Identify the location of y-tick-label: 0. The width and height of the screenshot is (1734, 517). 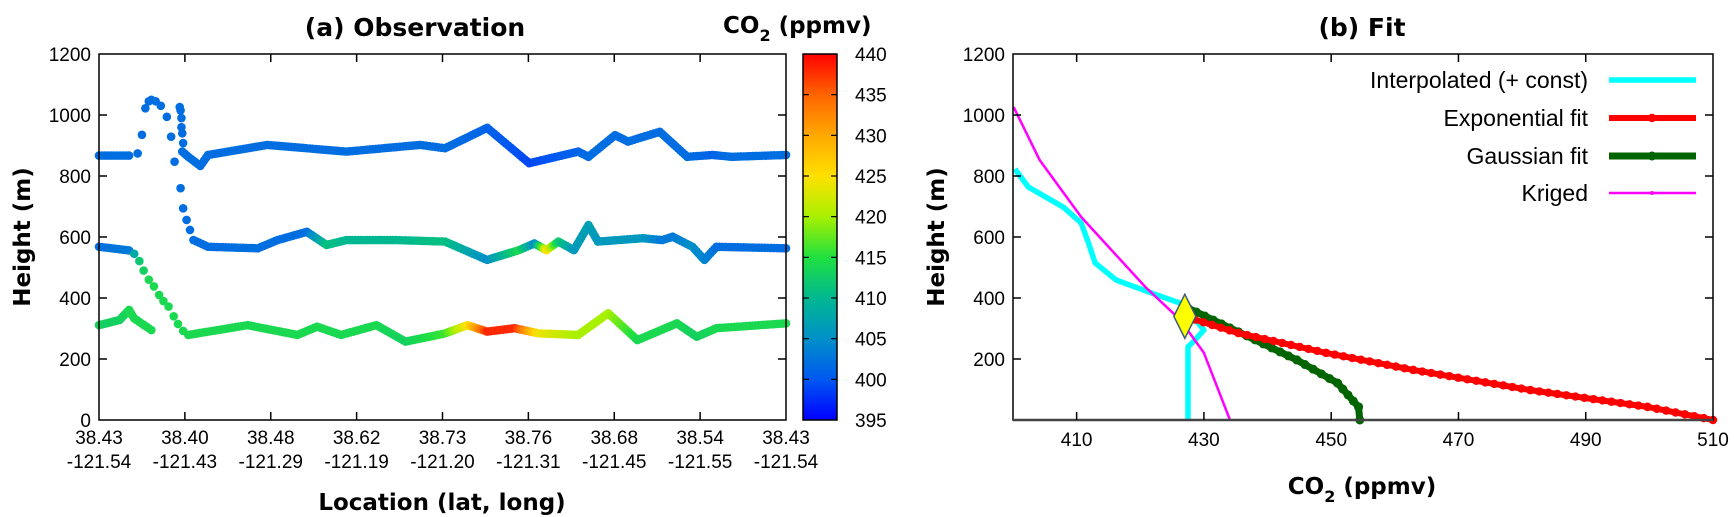
(85, 421).